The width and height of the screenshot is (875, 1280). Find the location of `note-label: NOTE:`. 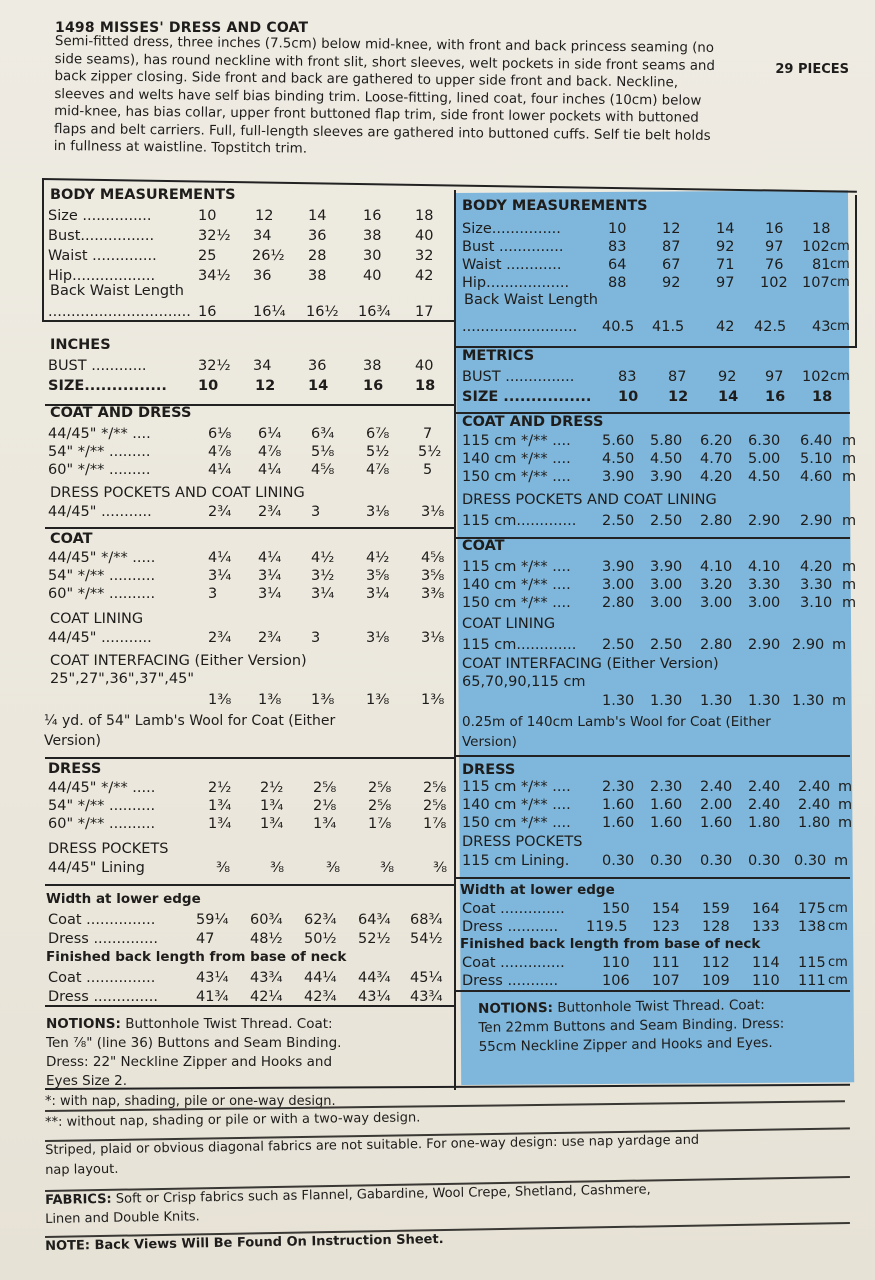

note-label: NOTE: is located at coordinates (68, 1246).